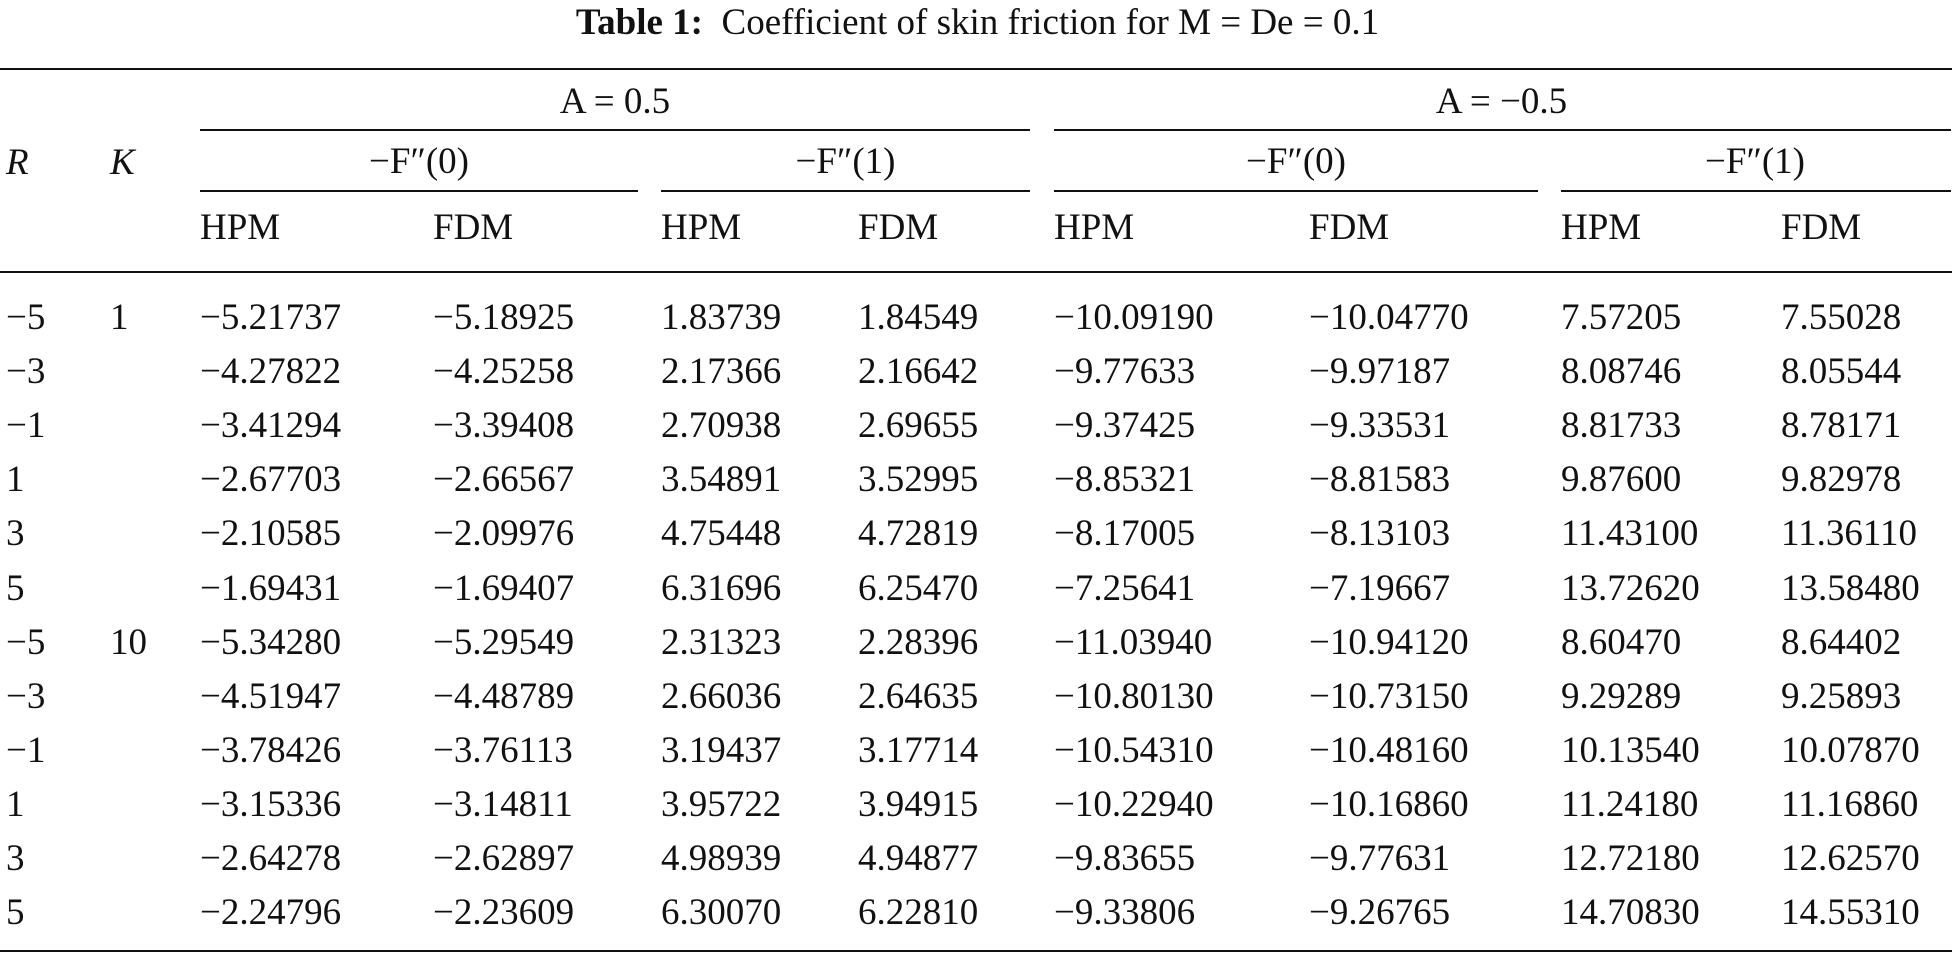 The image size is (1955, 957). What do you see at coordinates (1380, 534) in the screenshot?
I see `cell: −8.13103` at bounding box center [1380, 534].